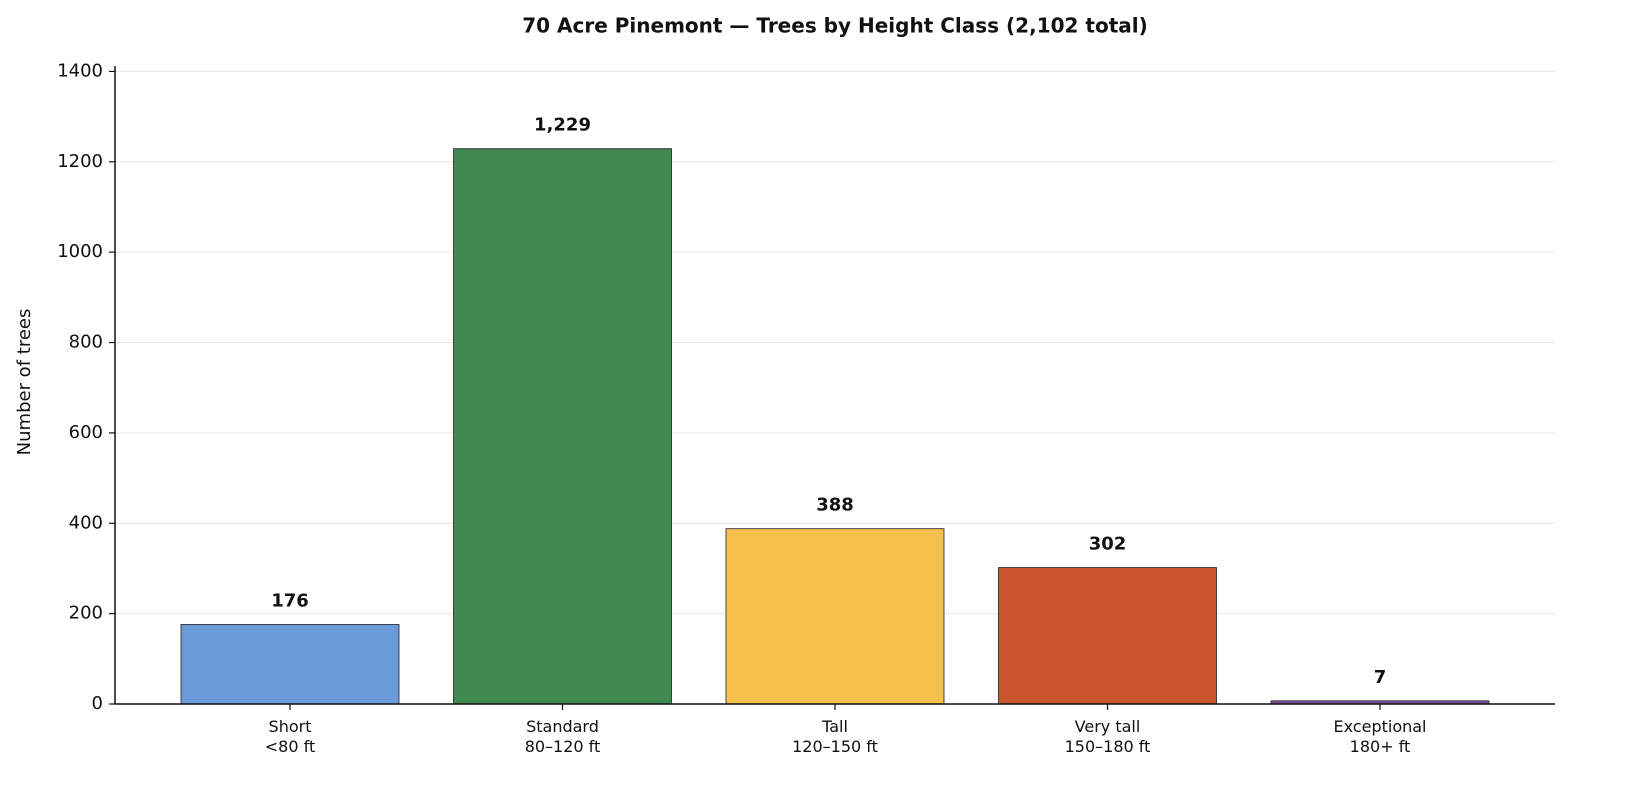 The width and height of the screenshot is (1630, 805). Describe the element at coordinates (1108, 746) in the screenshot. I see `x-tick-label-line: 150–180 ft` at that location.